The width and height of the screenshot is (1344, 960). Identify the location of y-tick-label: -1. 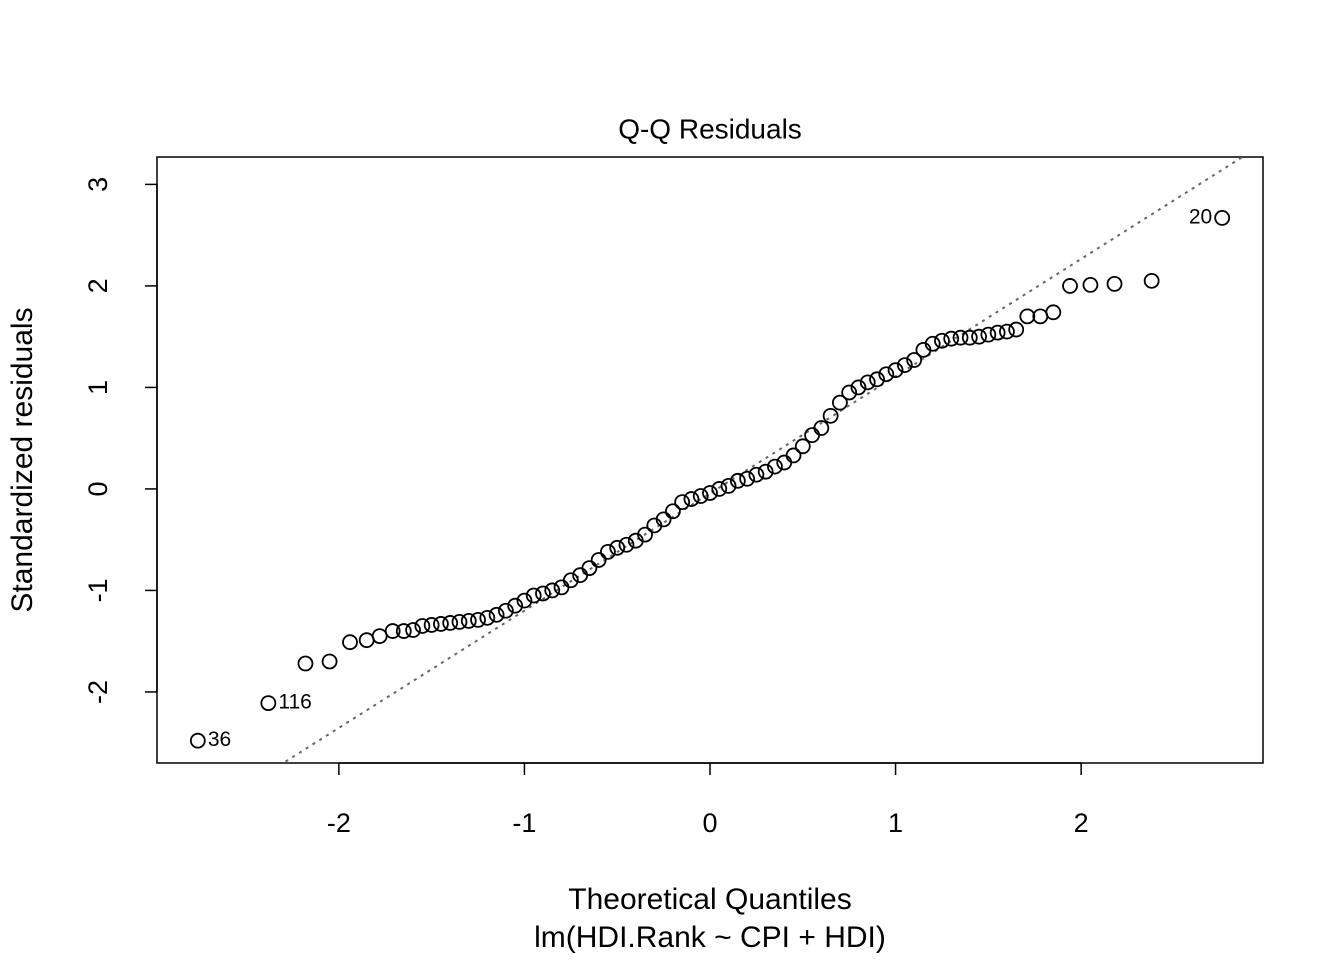
(98, 590).